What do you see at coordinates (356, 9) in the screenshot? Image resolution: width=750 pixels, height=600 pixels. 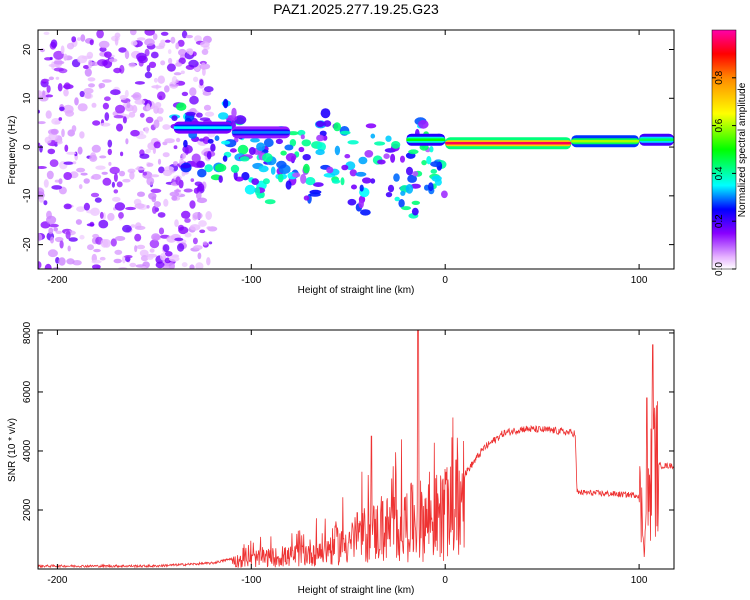 I see `chart-title: PAZ1.2025.277.19.25.G23` at bounding box center [356, 9].